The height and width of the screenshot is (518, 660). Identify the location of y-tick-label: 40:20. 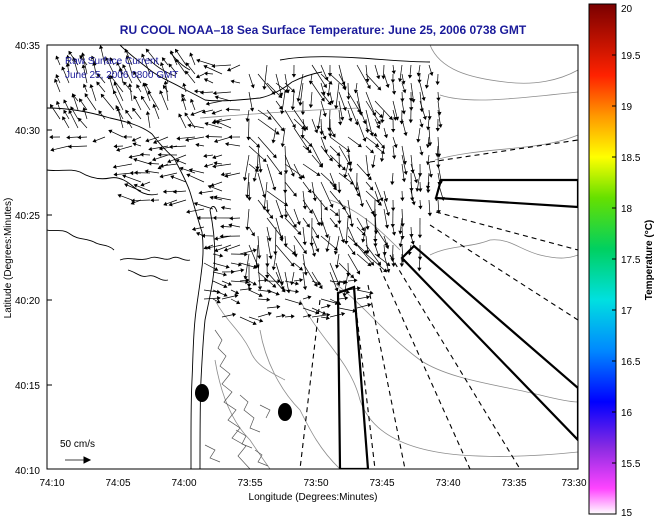
(27, 301).